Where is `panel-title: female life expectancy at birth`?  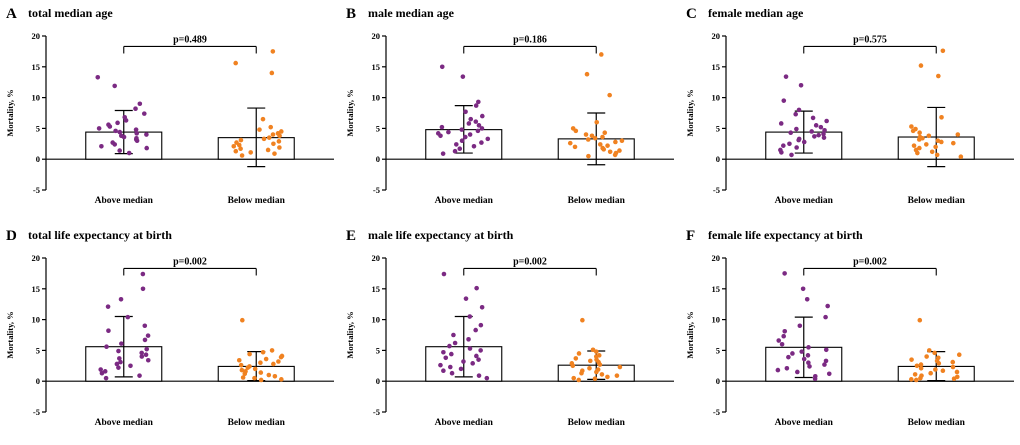 panel-title: female life expectancy at birth is located at coordinates (785, 235).